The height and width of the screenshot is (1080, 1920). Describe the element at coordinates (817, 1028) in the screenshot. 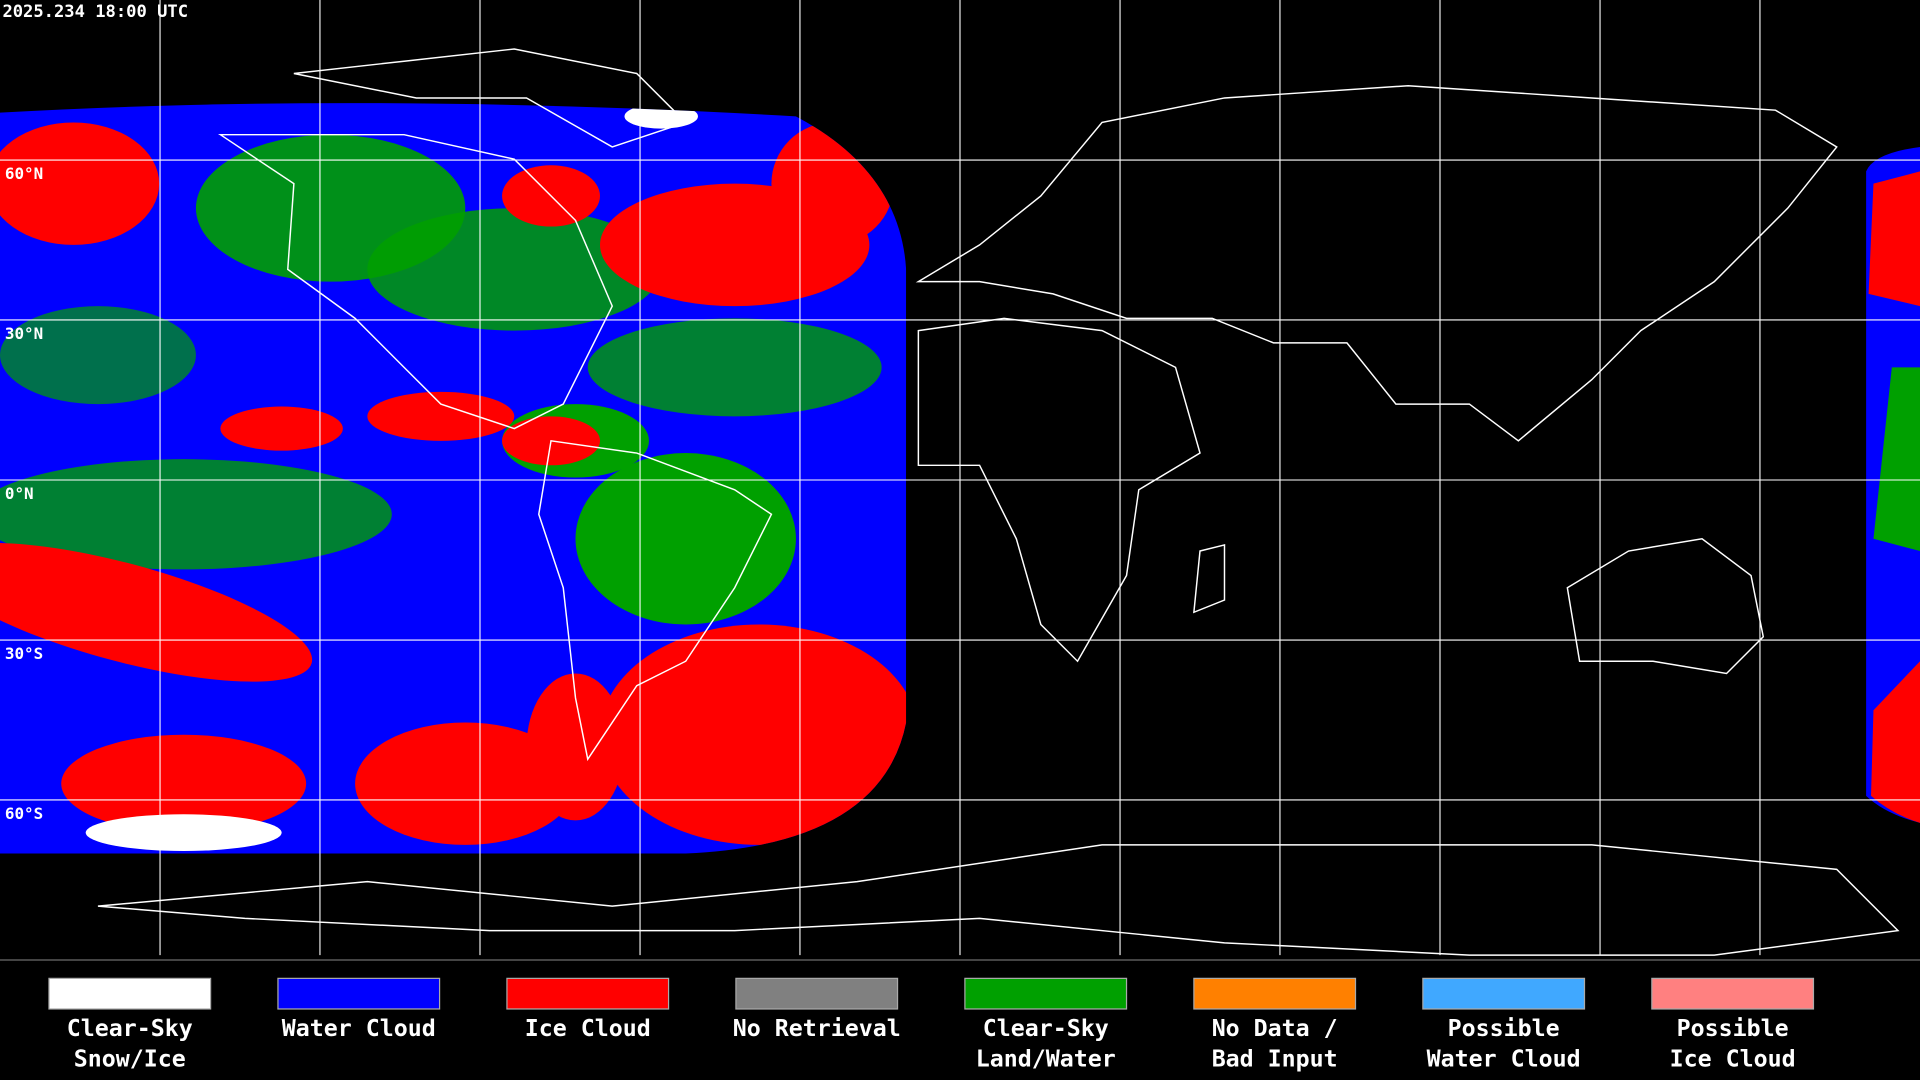

I see `legend-label: No Retrieval` at that location.